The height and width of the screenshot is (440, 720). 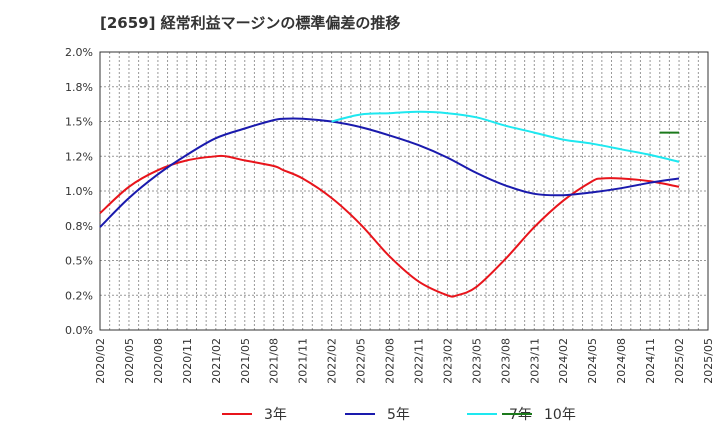 What do you see at coordinates (679, 361) in the screenshot?
I see `x-tick-label: 2025/02` at bounding box center [679, 361].